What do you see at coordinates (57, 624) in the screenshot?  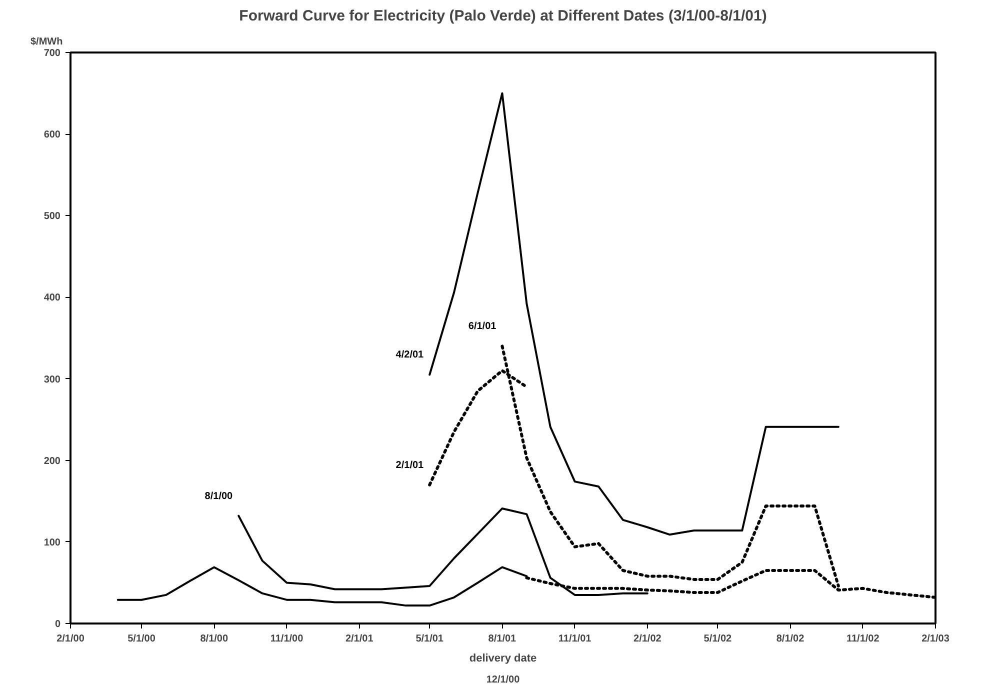 I see `y-tick-label: 0` at bounding box center [57, 624].